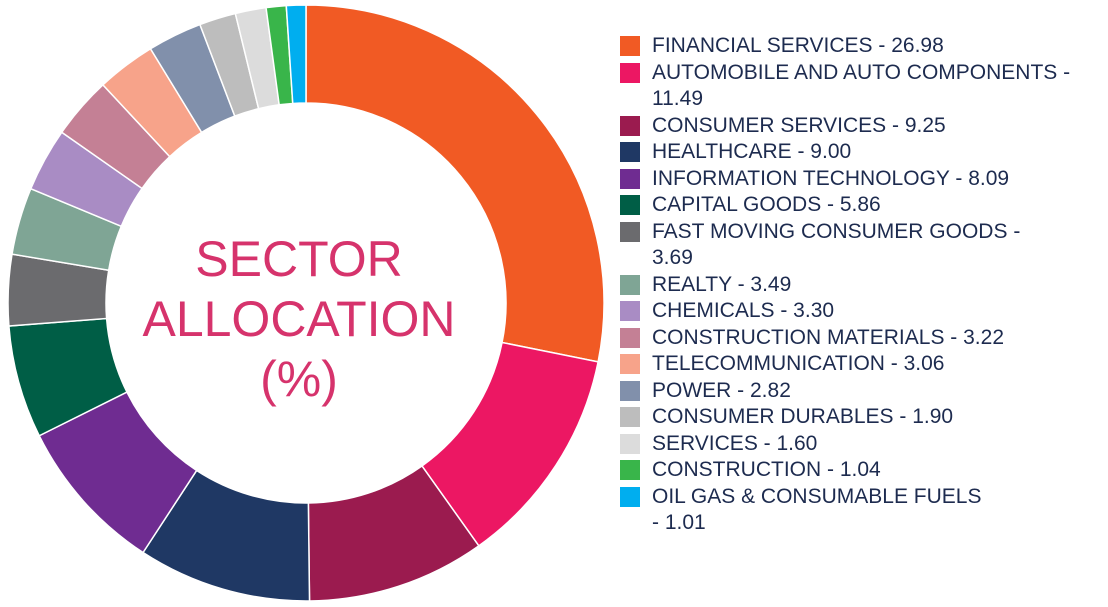 This screenshot has height=607, width=1108. I want to click on legend-item-financial-services: FINANCIAL SERVICES - 26.98, so click(860, 46).